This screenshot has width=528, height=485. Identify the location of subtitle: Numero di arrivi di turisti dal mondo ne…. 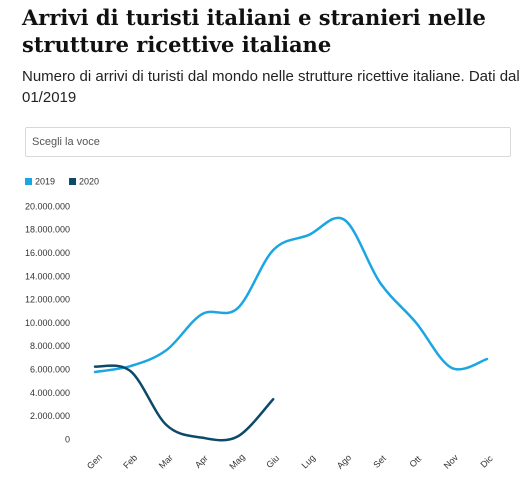
(271, 87).